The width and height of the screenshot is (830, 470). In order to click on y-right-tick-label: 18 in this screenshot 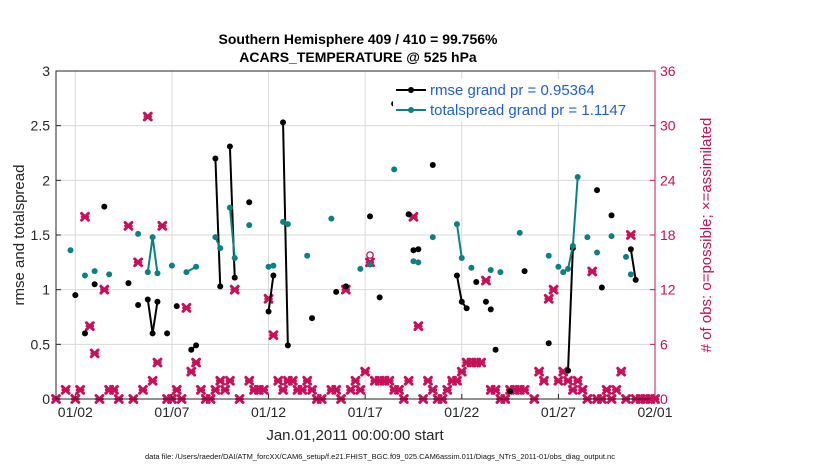, I will do `click(668, 235)`.